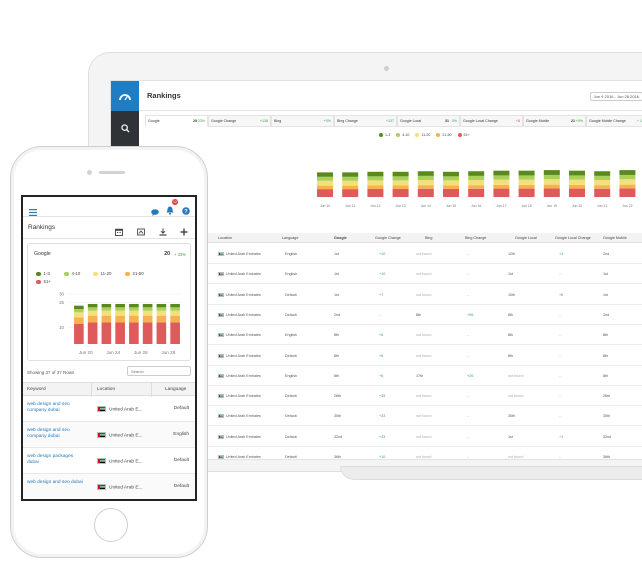 This screenshot has width=642, height=578. Describe the element at coordinates (72, 274) in the screenshot. I see `legend-item: 4-10` at that location.